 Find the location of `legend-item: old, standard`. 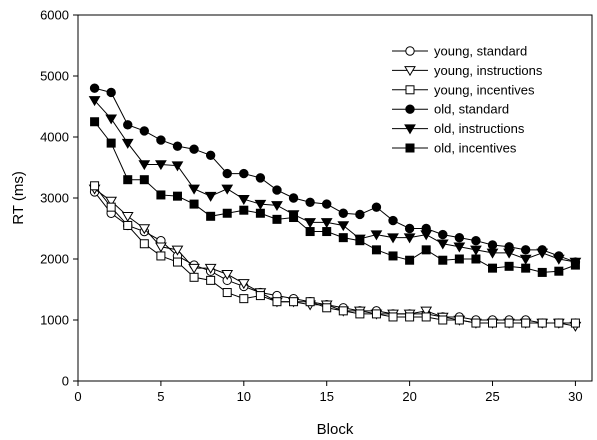

legend-item: old, standard is located at coordinates (450, 109).